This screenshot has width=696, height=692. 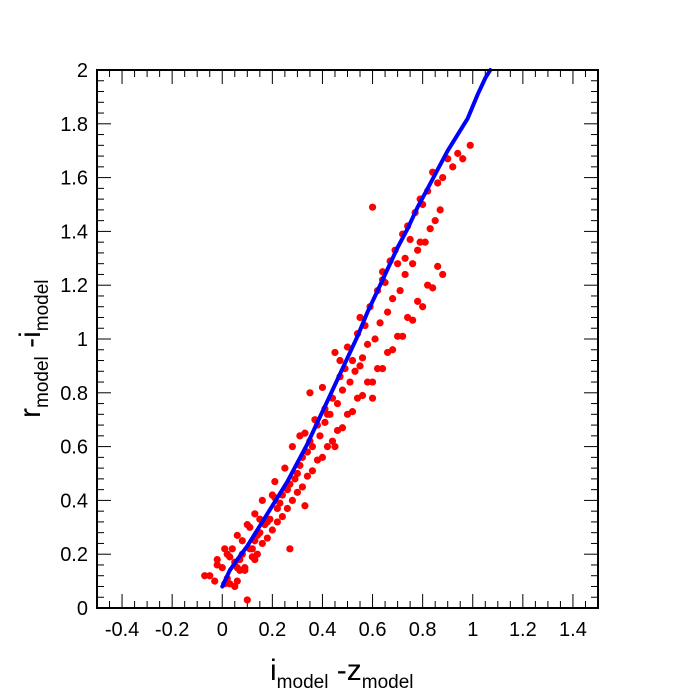 I want to click on x-tick-label: -0.4, so click(x=122, y=630).